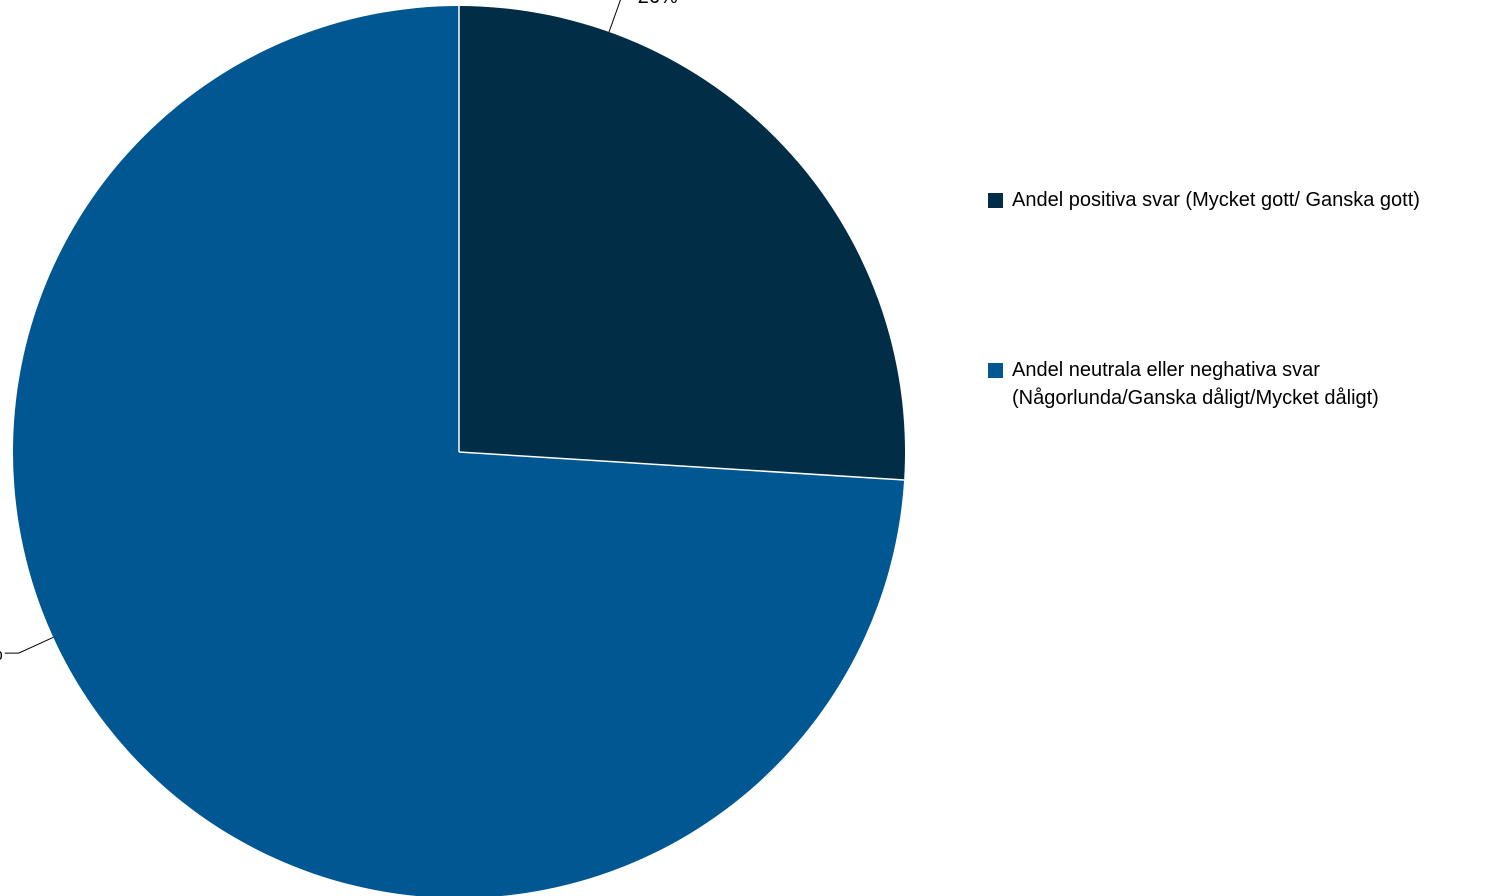 This screenshot has height=896, width=1496. I want to click on data-label-neutral-negative: 74%, so click(1, 654).